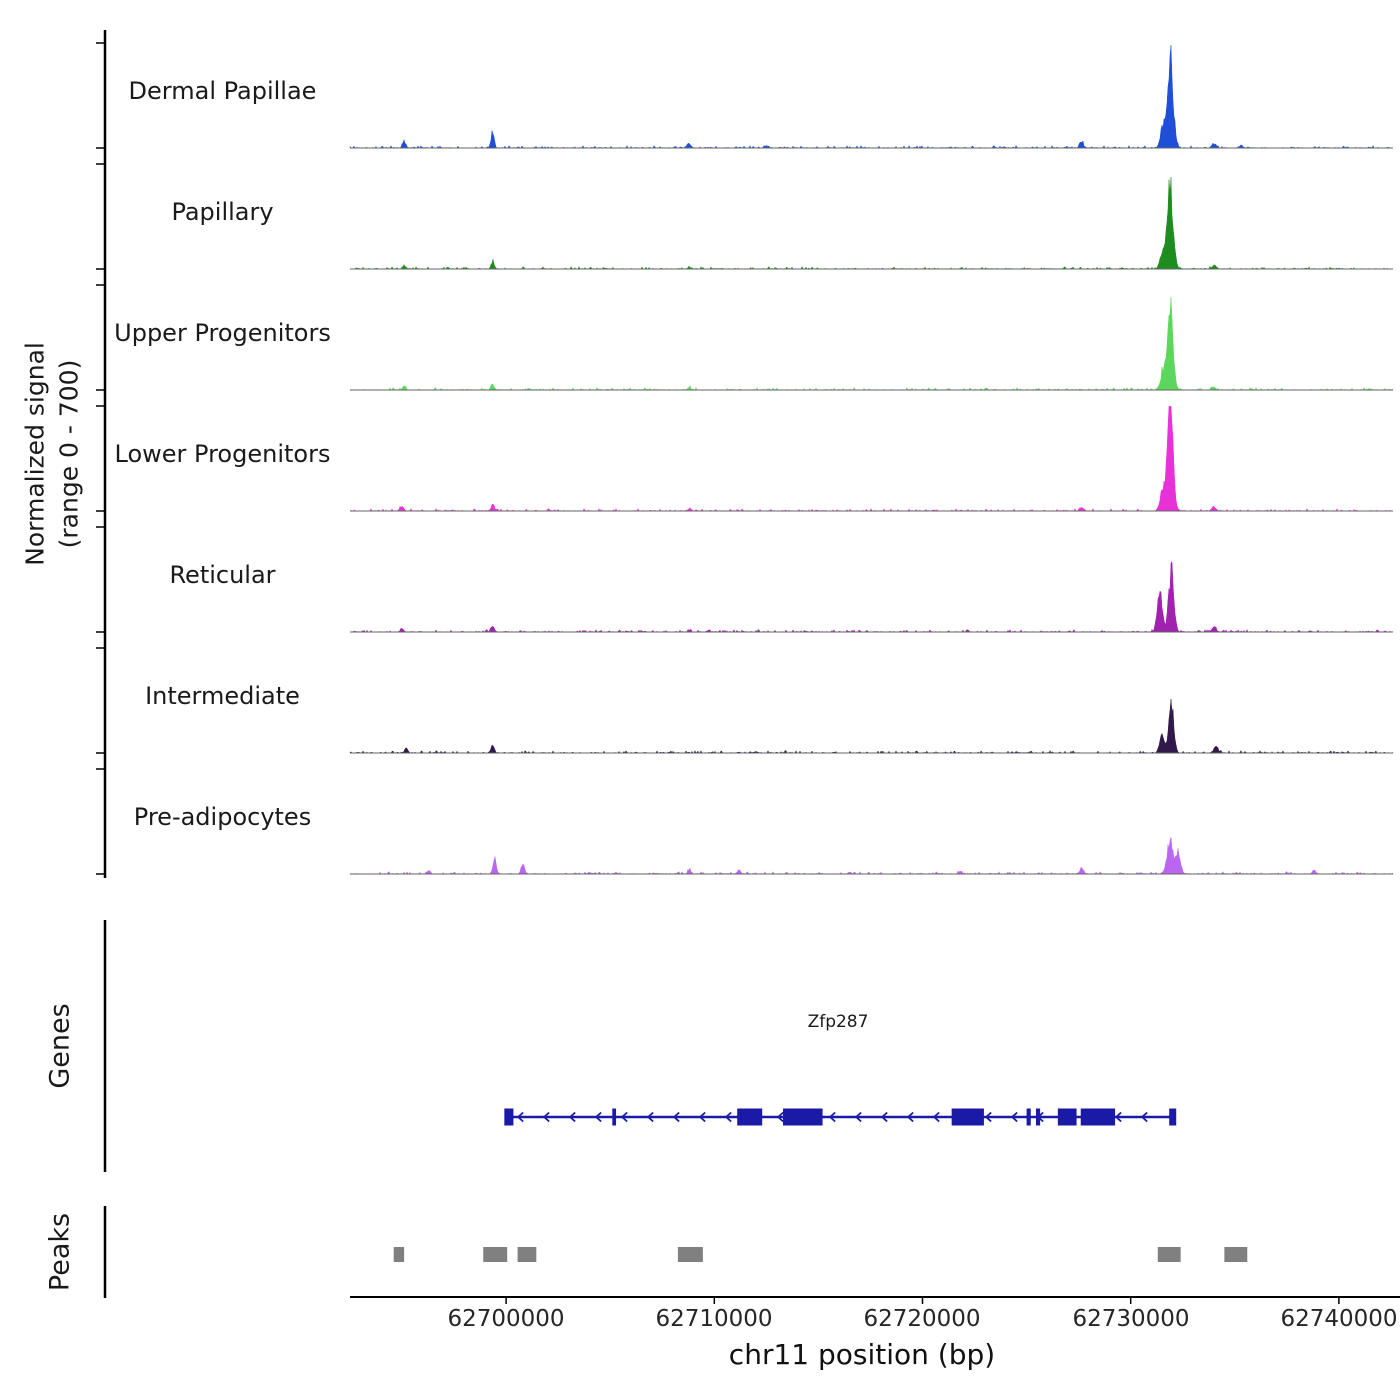 This screenshot has width=1400, height=1400. What do you see at coordinates (222, 454) in the screenshot?
I see `track-label-lower-progenitors: Lower Progenitors` at bounding box center [222, 454].